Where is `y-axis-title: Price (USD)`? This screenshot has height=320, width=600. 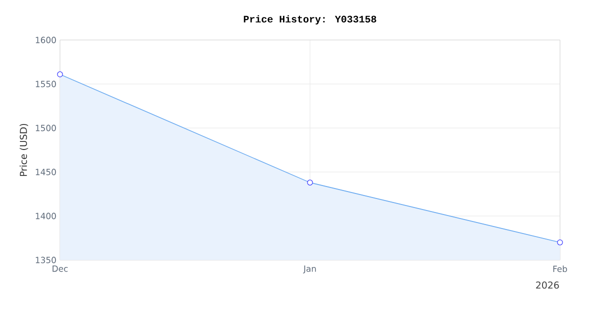 y-axis-title: Price (USD) is located at coordinates (24, 150).